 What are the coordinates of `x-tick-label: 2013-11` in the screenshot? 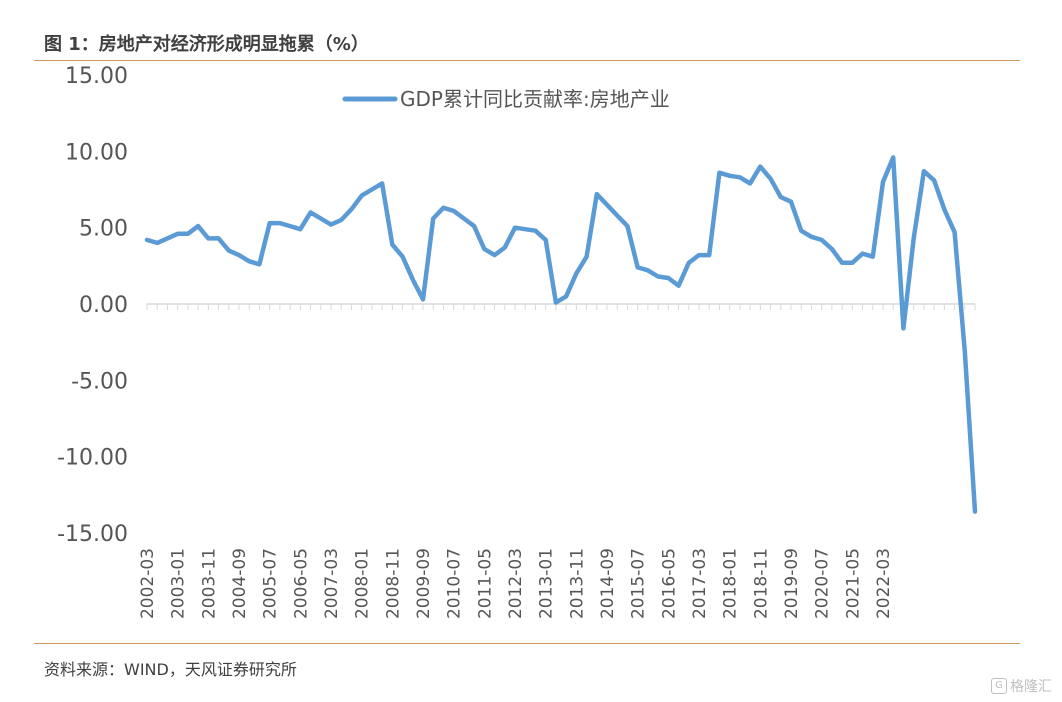 It's located at (577, 583).